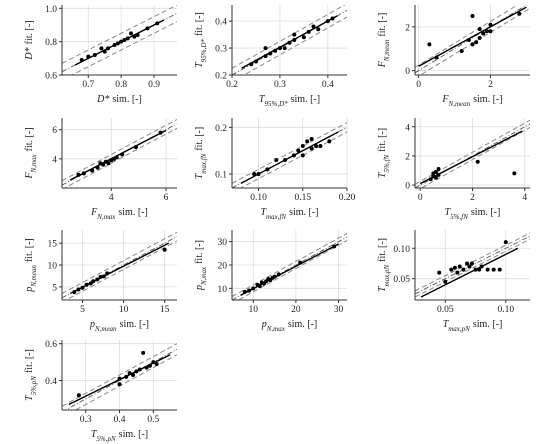 The height and width of the screenshot is (444, 550). What do you see at coordinates (407, 72) in the screenshot?
I see `y-tick-label: 0` at bounding box center [407, 72].